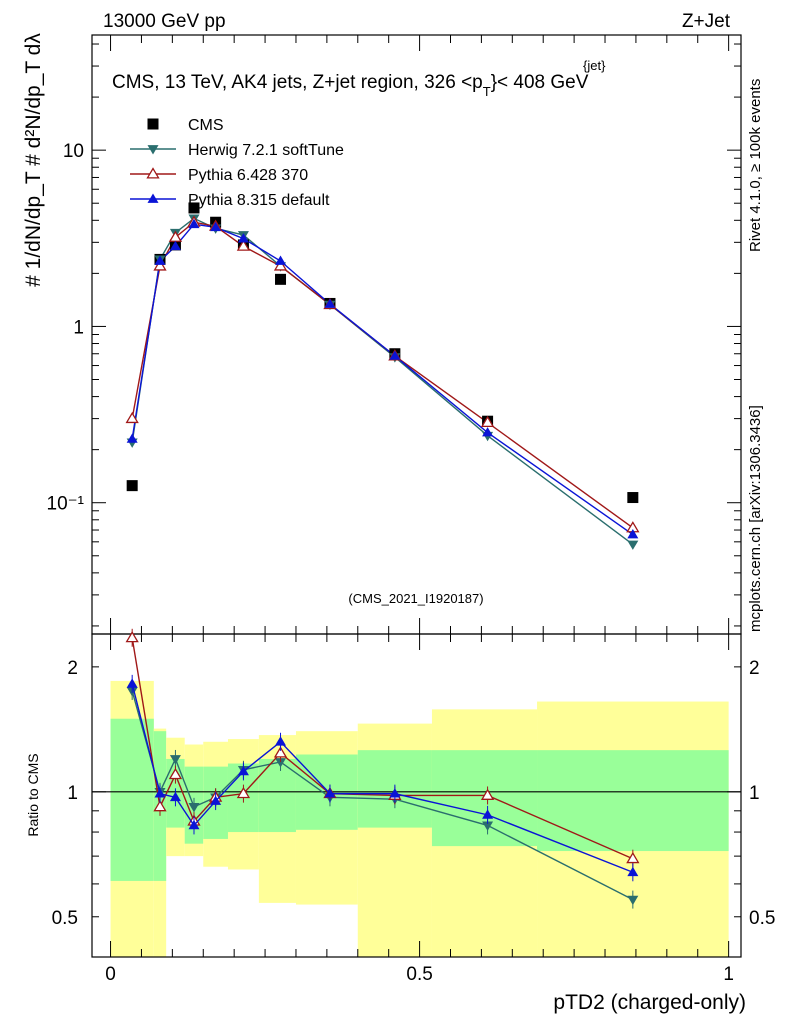 The height and width of the screenshot is (1024, 786). I want to click on analysis-watermark: (CMS_2021_I1920187), so click(415, 598).